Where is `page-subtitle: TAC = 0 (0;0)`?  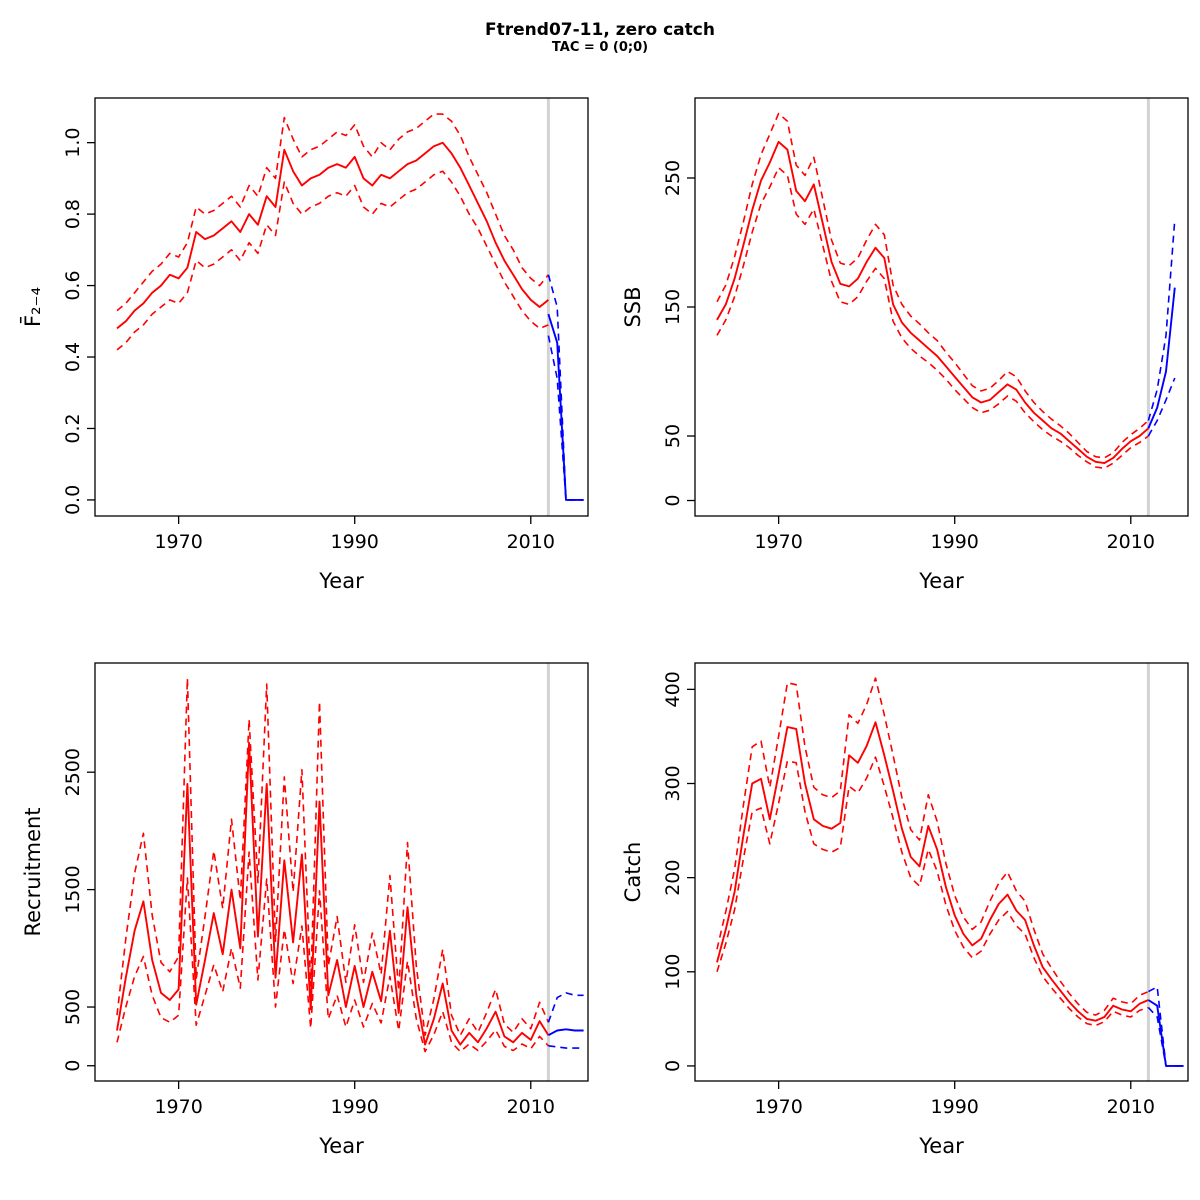
page-subtitle: TAC = 0 (0;0) is located at coordinates (600, 48).